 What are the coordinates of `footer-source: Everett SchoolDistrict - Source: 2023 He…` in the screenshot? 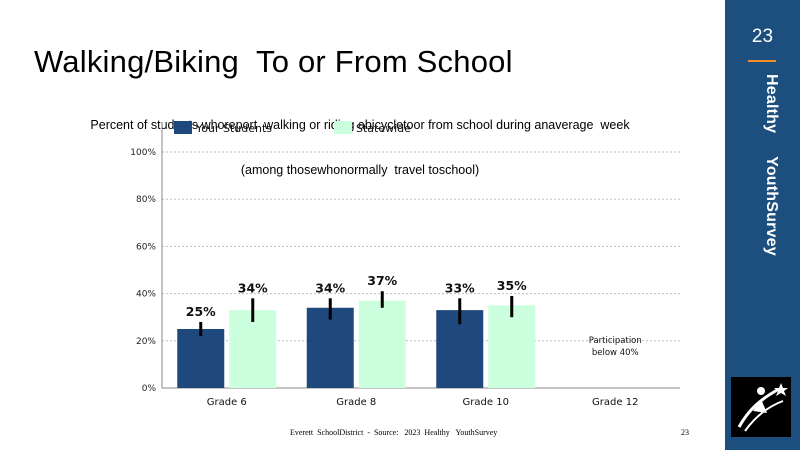 It's located at (394, 432).